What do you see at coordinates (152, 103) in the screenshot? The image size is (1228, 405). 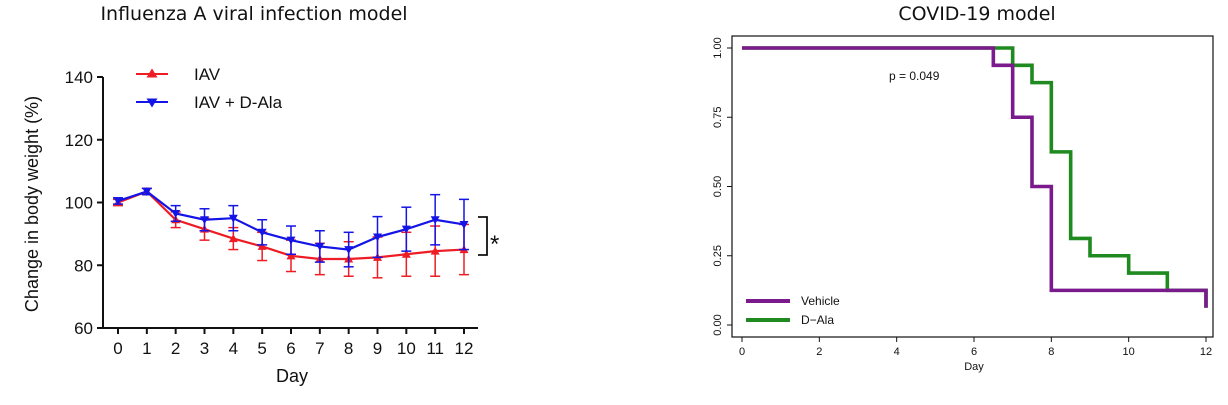 I see `legend-marker-iav-dala` at bounding box center [152, 103].